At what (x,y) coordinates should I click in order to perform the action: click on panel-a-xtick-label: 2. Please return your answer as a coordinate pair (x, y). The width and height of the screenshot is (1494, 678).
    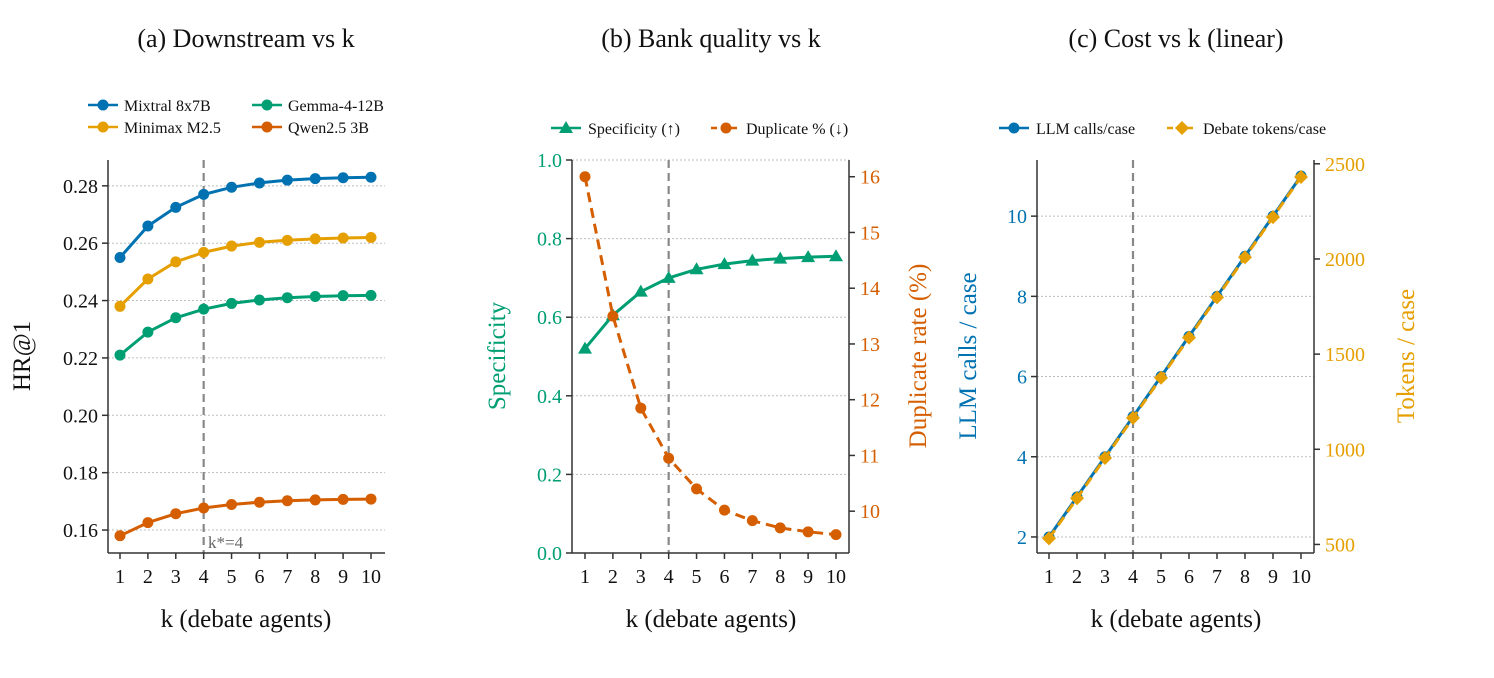
    Looking at the image, I should click on (148, 577).